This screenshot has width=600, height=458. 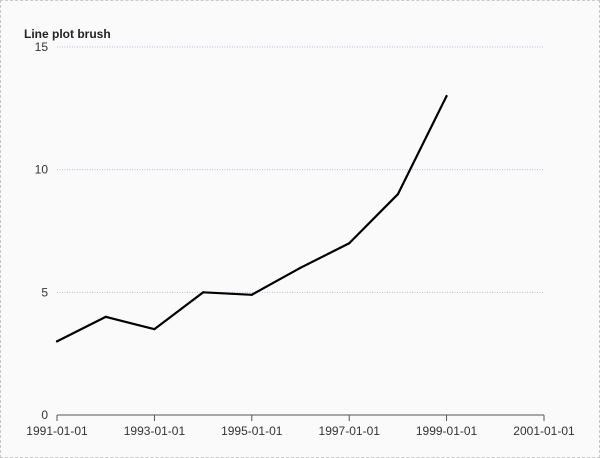 I want to click on y-tick-label: 0, so click(x=44, y=415).